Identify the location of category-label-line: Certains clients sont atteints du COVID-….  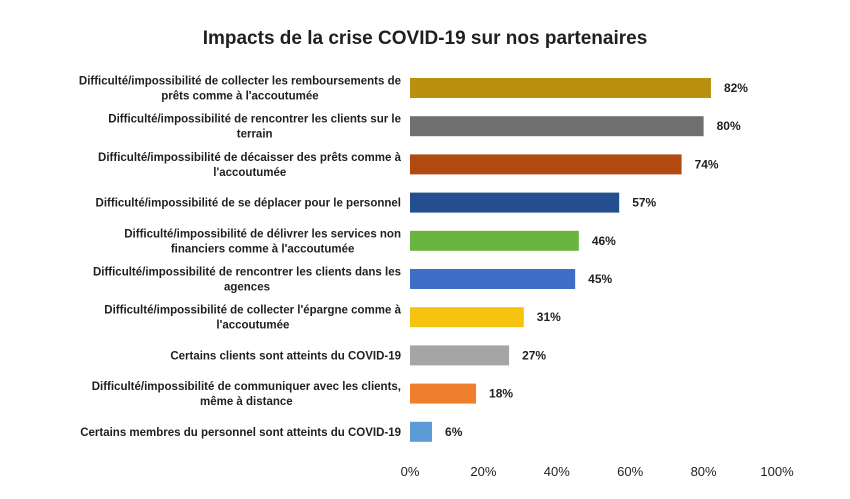
(285, 356).